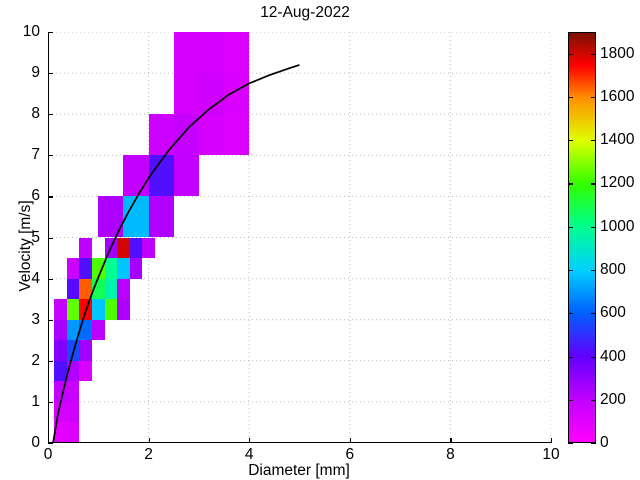 Image resolution: width=640 pixels, height=480 pixels. What do you see at coordinates (35, 196) in the screenshot?
I see `y-tick-label: 6` at bounding box center [35, 196].